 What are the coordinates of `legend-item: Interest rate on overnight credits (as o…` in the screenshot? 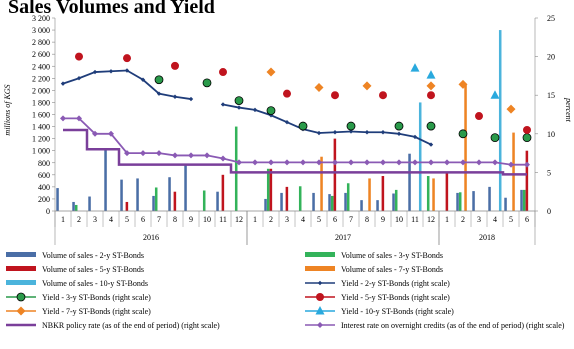 It's located at (435, 325).